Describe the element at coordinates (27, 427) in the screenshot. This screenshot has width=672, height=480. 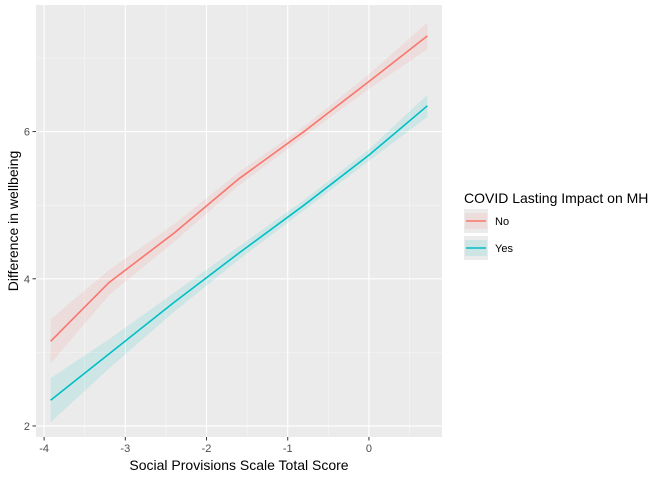
I see `y-tick-label: 2` at that location.